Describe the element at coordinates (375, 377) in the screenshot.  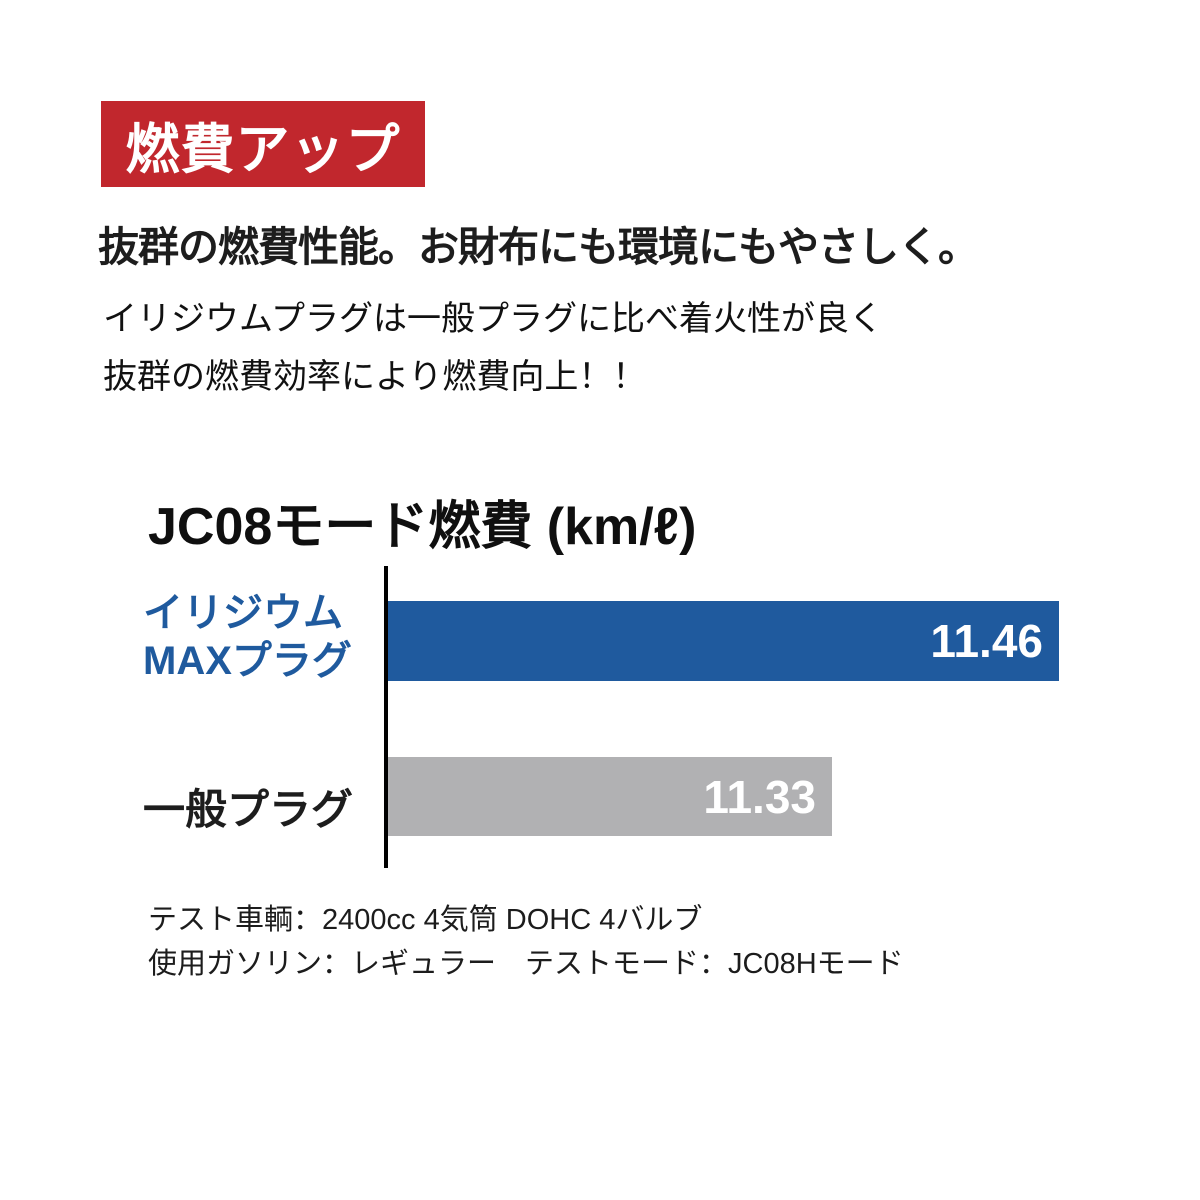
I see `body-copy-line-2: 抜群の燃費効率により燃費向上！！` at that location.